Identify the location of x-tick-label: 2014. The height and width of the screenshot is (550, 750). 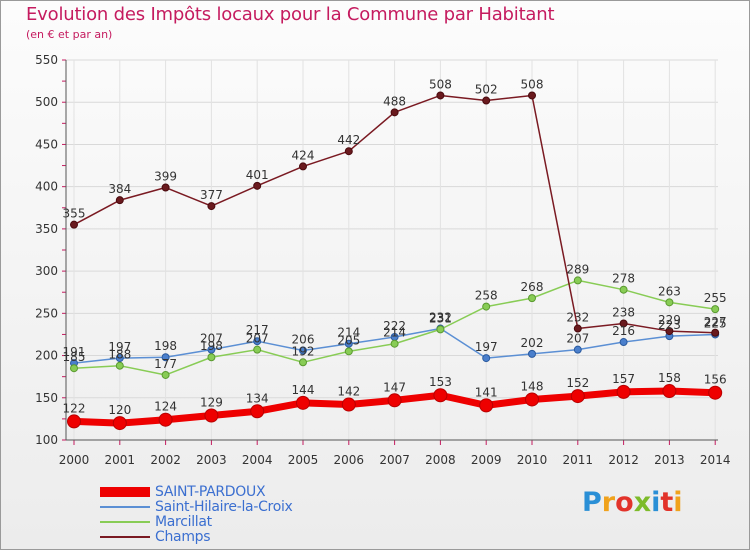
(715, 460).